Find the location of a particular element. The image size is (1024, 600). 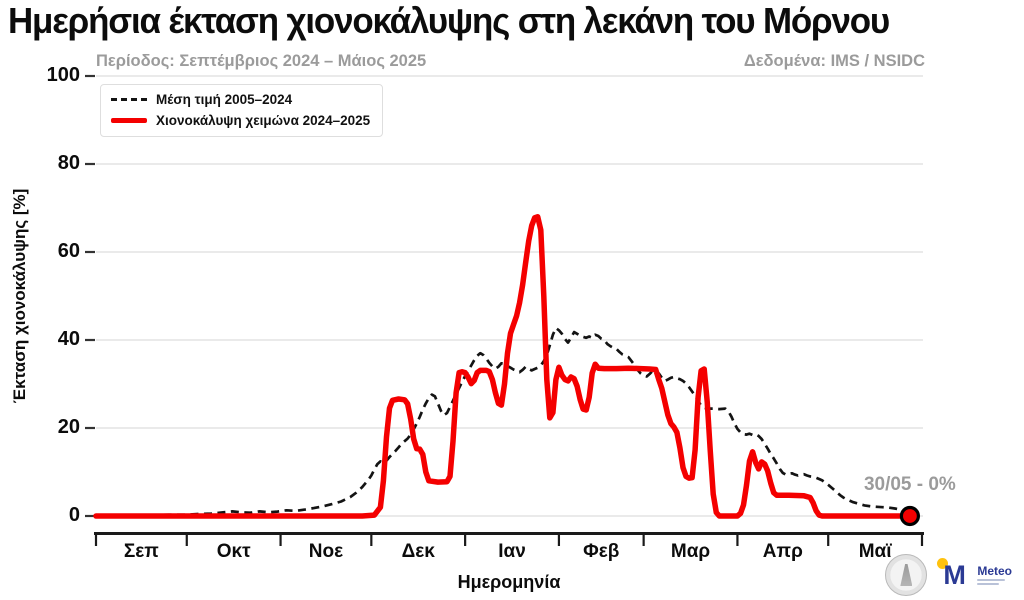

x-tick-label-Οκτ: Οκτ is located at coordinates (233, 551).